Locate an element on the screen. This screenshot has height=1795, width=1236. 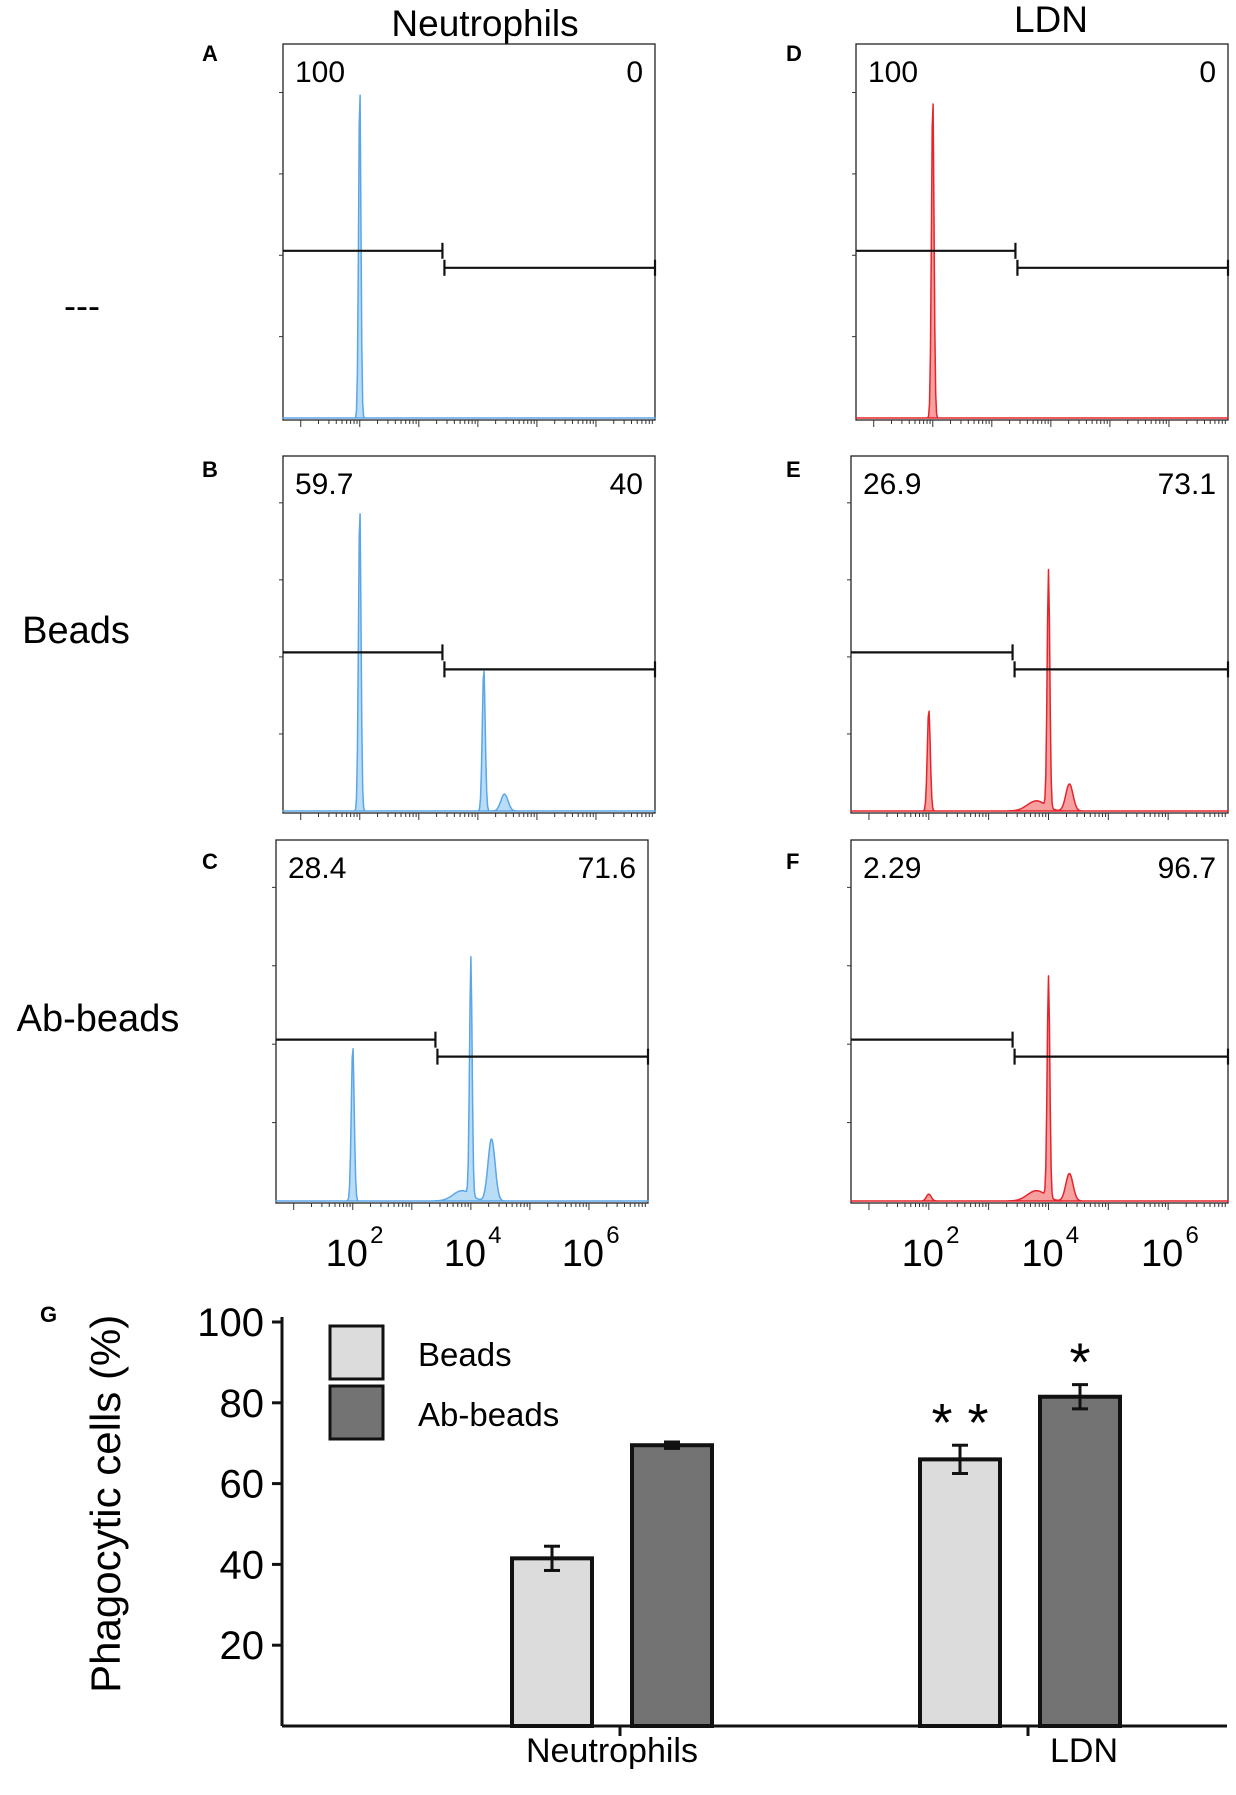
histogram-panel-b: 59.7 40 is located at coordinates (468, 637).